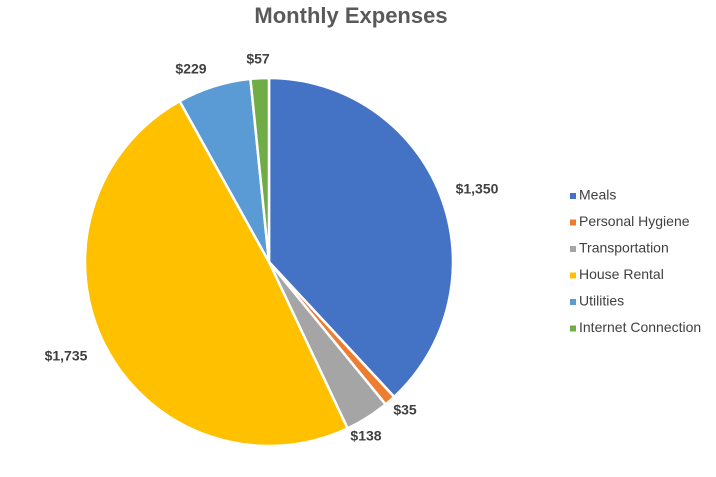 The height and width of the screenshot is (477, 716). I want to click on legend-swatch-internet-connection, so click(573, 328).